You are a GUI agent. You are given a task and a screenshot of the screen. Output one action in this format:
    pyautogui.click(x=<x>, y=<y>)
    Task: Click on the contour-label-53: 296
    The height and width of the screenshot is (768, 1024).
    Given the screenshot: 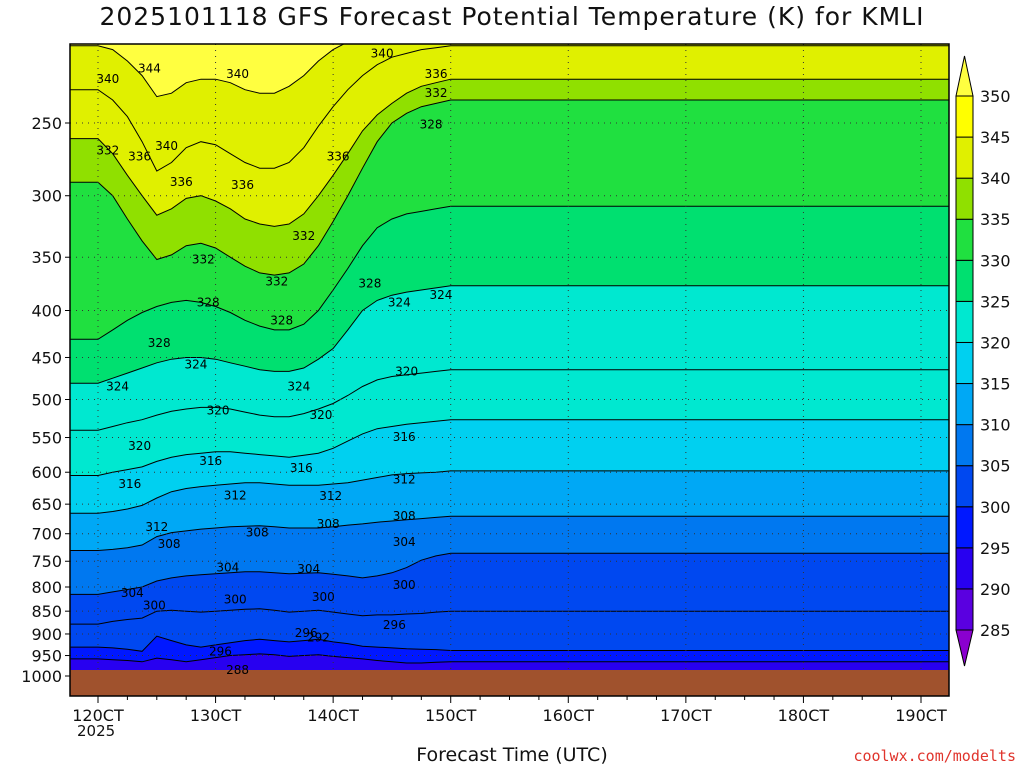 What is the action you would take?
    pyautogui.click(x=220, y=651)
    